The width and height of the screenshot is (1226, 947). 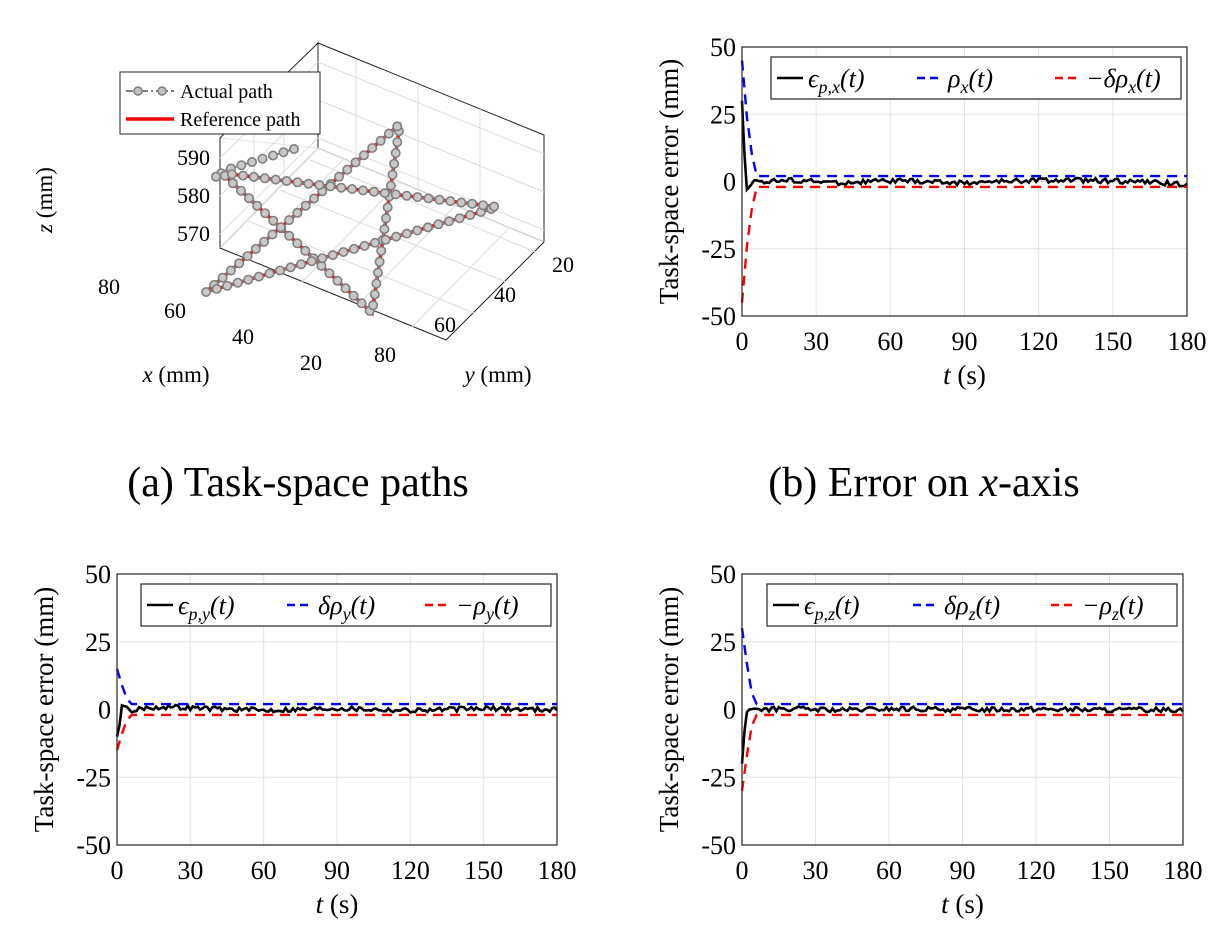 I want to click on y-axis-label: y (mm), so click(x=496, y=374).